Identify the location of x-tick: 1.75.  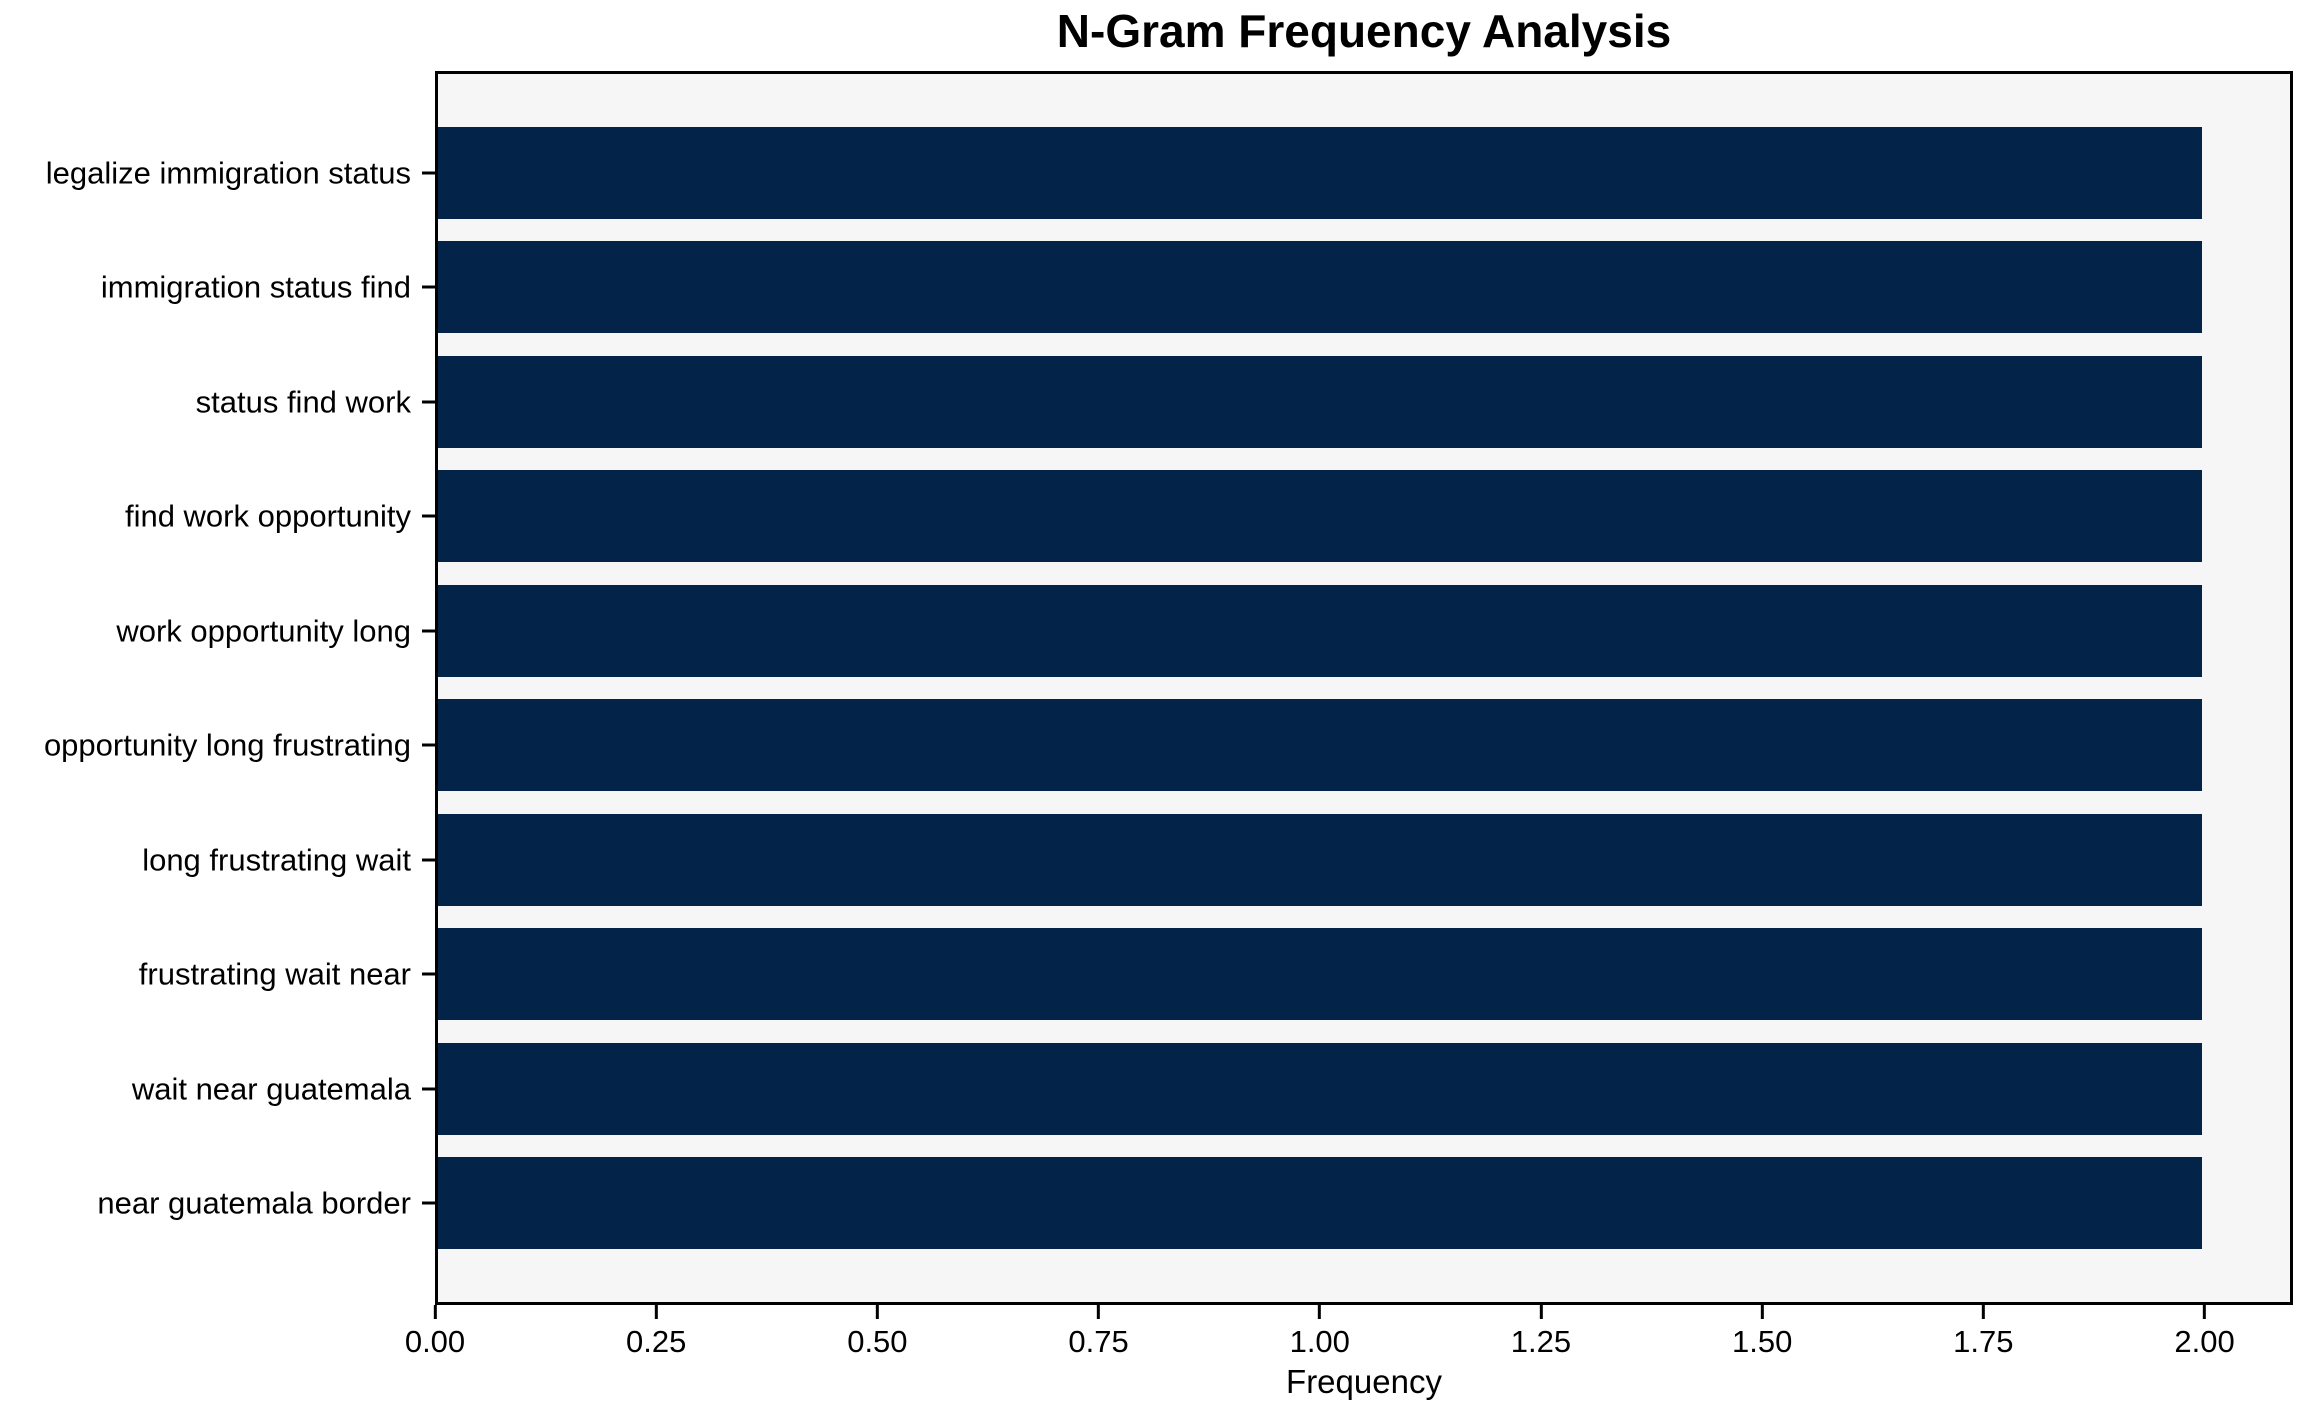
(1983, 1332).